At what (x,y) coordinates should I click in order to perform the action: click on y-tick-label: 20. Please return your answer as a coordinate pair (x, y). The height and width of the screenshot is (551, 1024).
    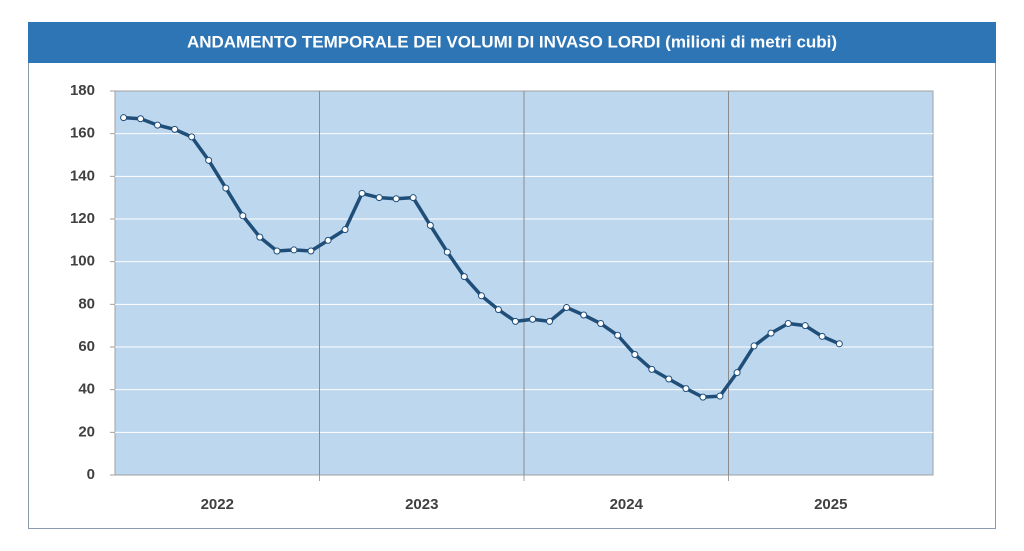
    Looking at the image, I should click on (86, 431).